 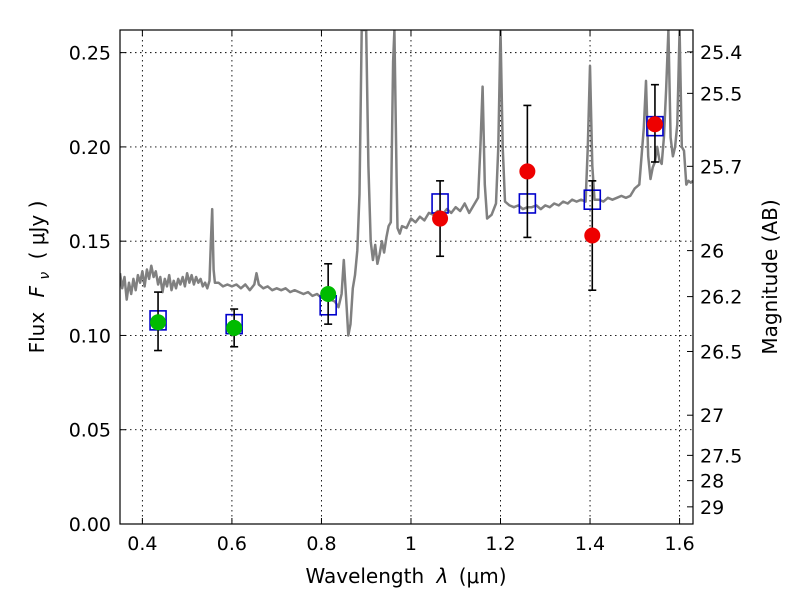 I want to click on x-tick-label: 0.6, so click(x=232, y=544).